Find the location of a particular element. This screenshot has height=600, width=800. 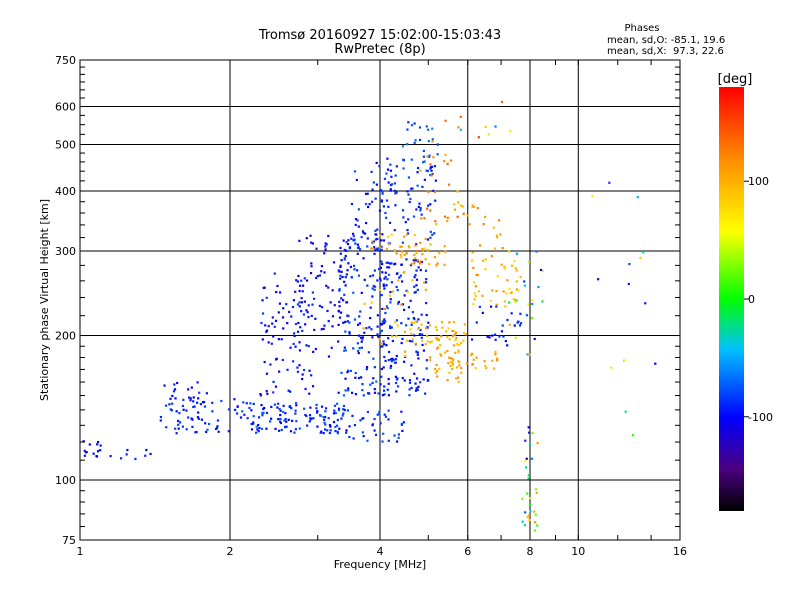

colorbar-gradient is located at coordinates (731, 299).